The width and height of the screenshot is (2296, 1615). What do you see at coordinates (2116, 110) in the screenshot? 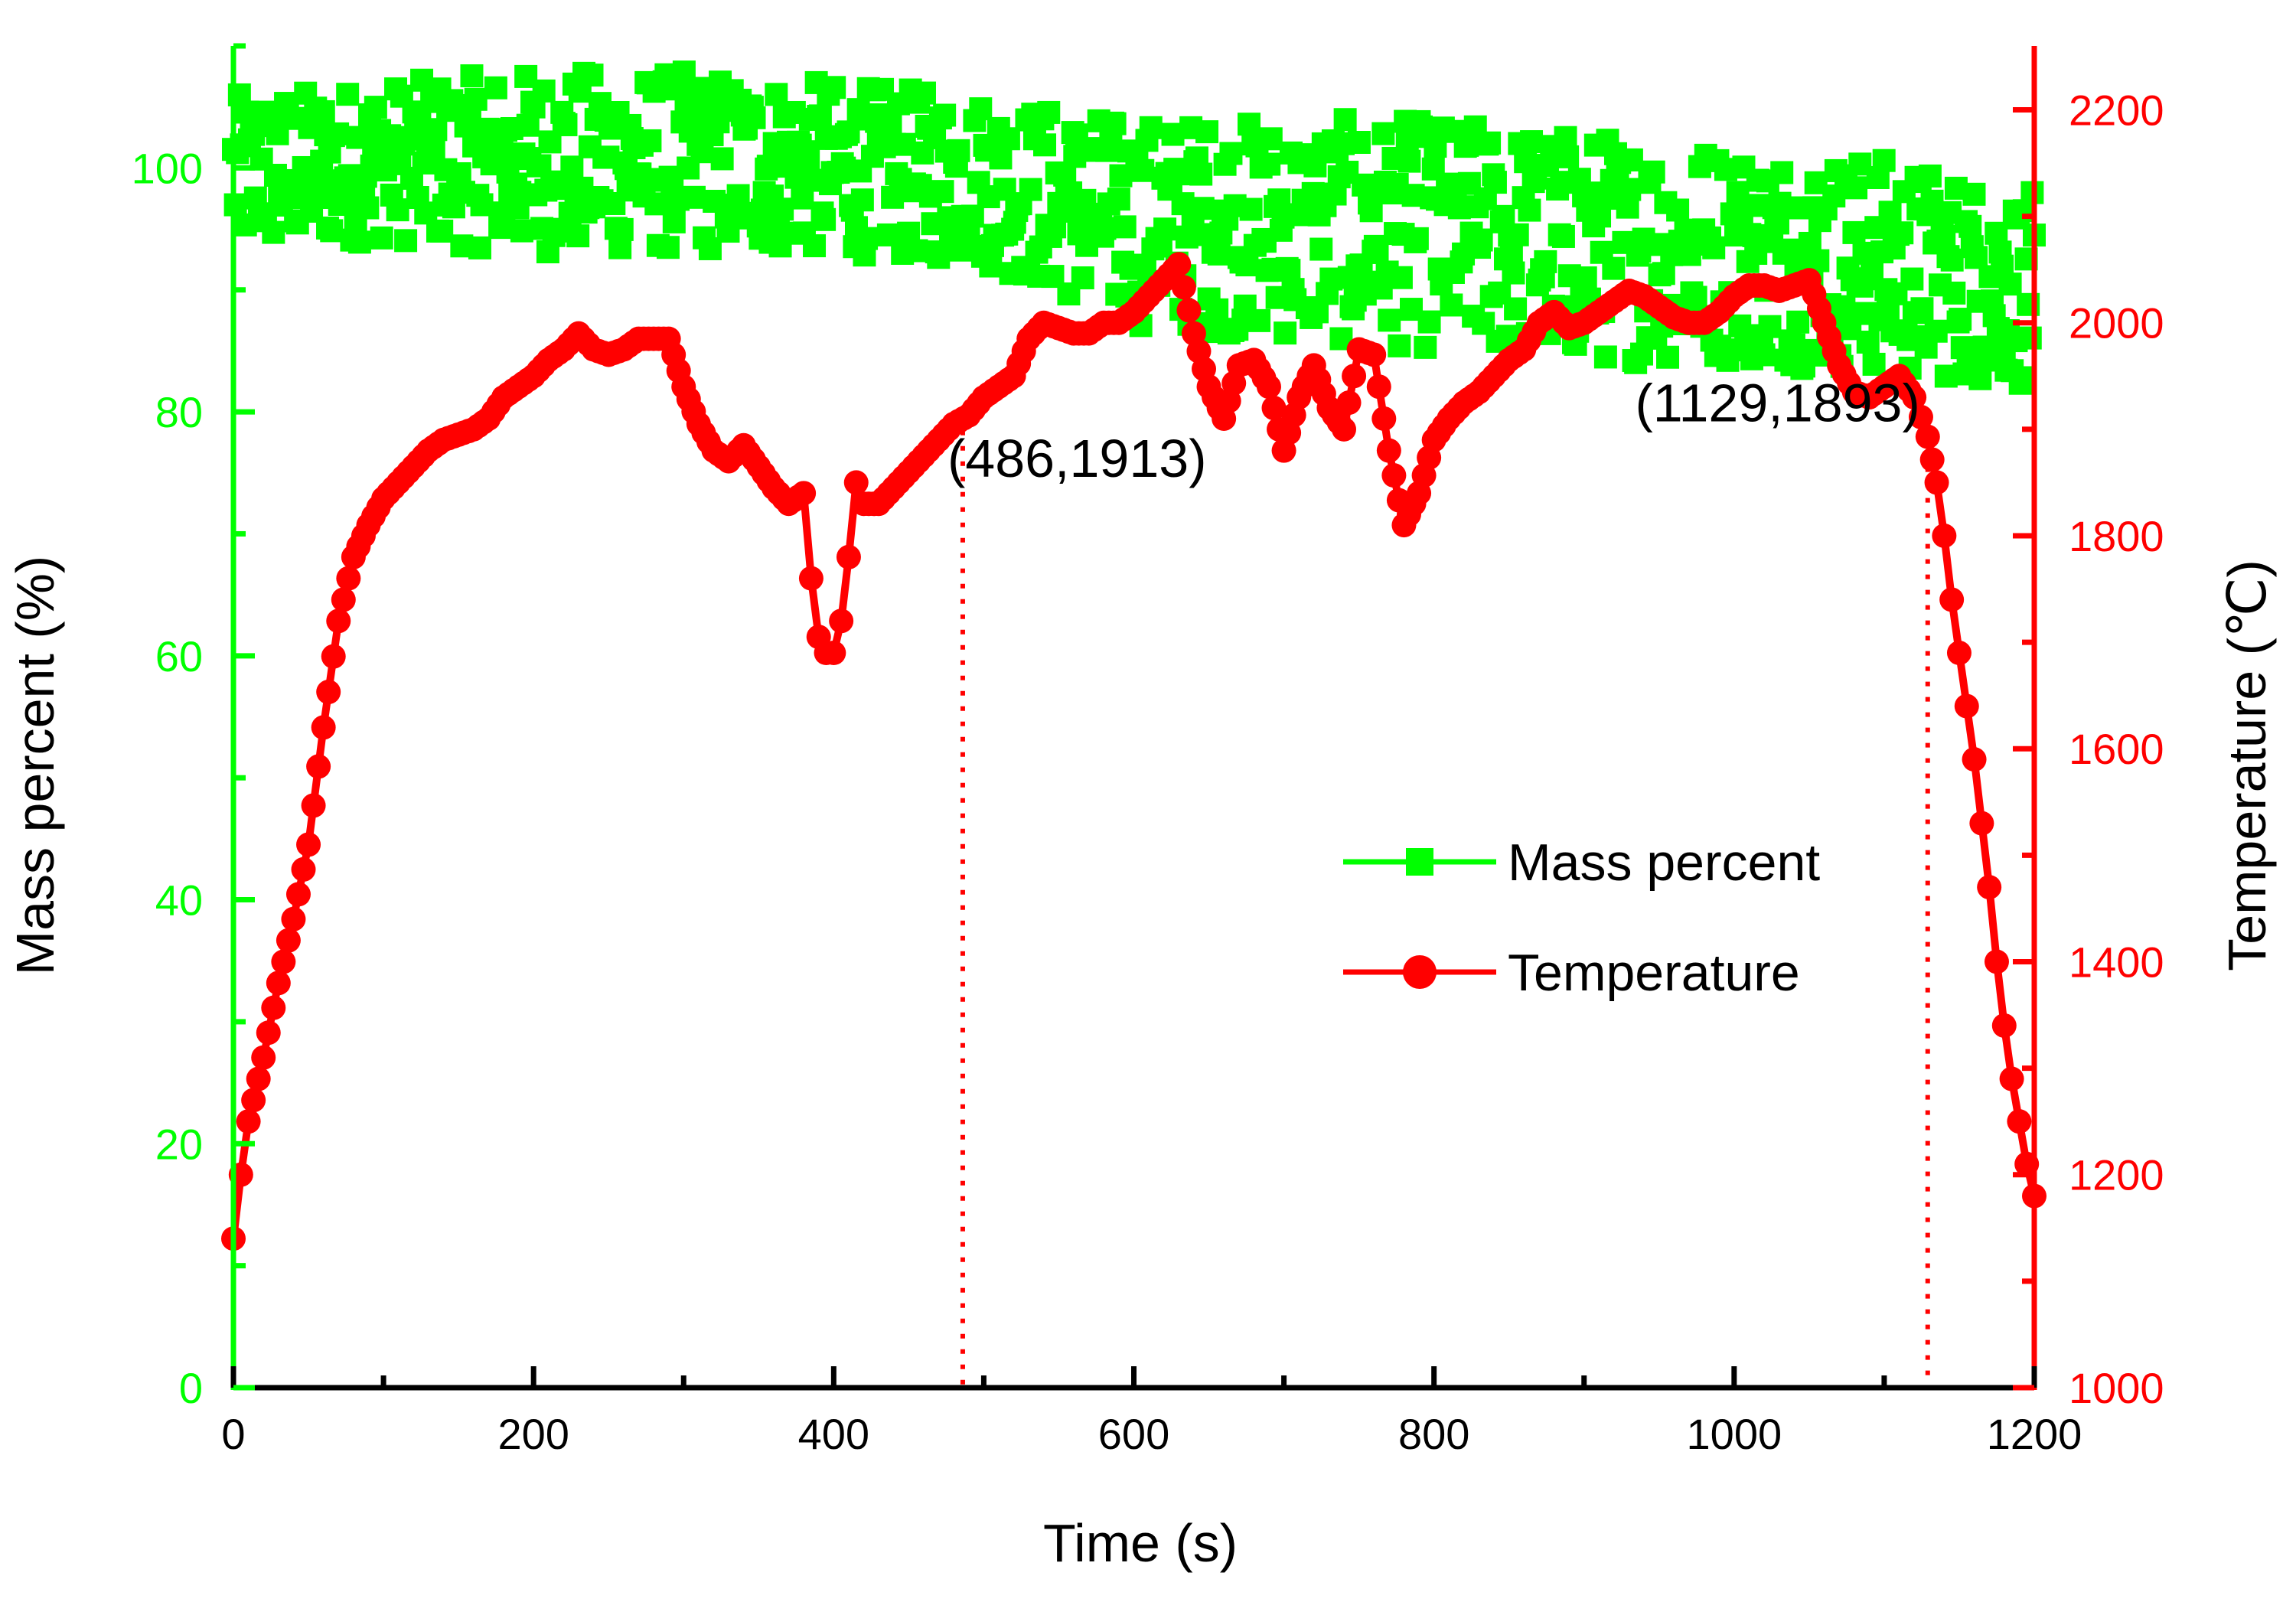
I see `y-right-tick-label: 2200` at bounding box center [2116, 110].